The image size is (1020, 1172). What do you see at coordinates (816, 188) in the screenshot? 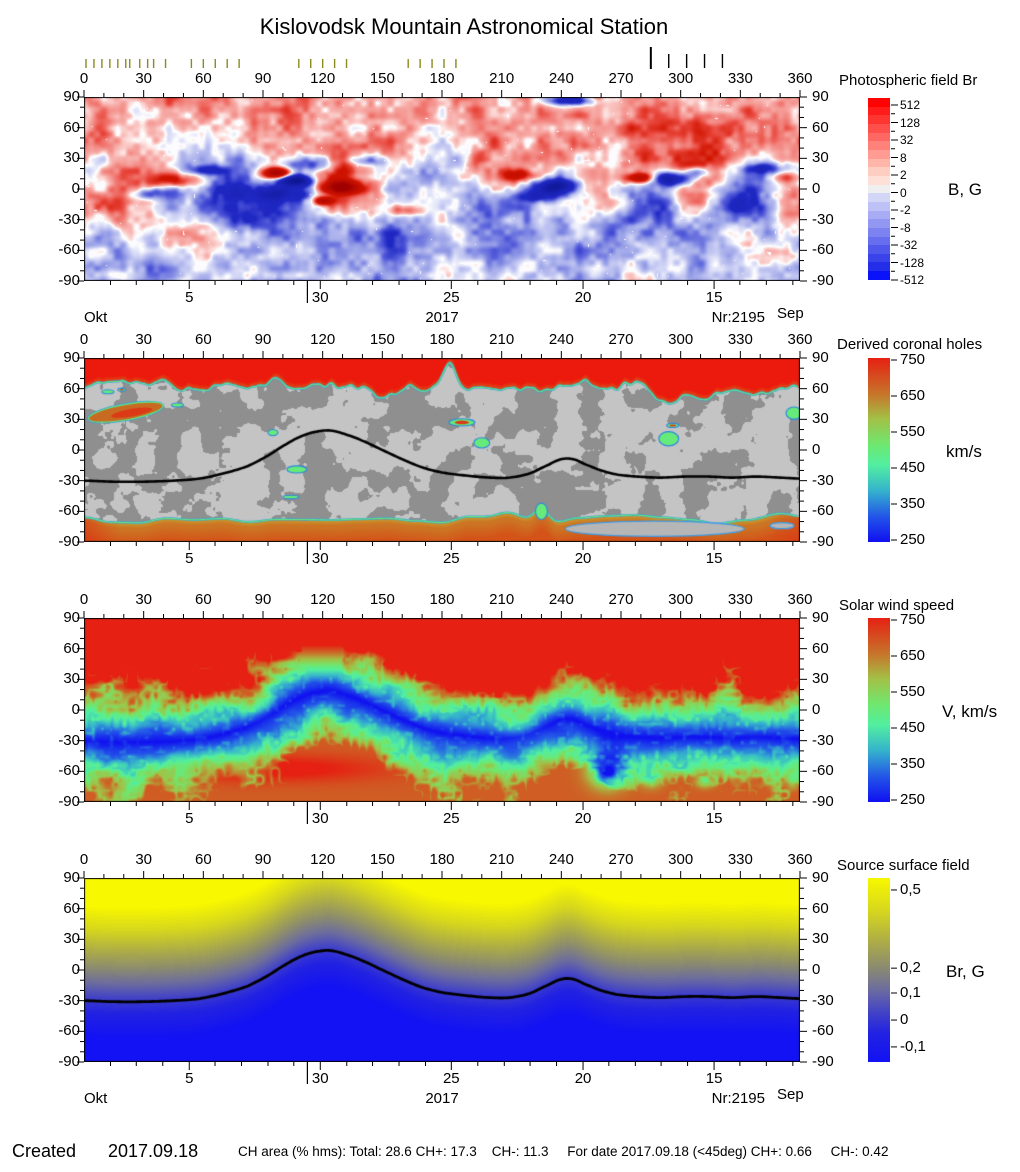
I see `lat-tick-label-right: 0` at bounding box center [816, 188].